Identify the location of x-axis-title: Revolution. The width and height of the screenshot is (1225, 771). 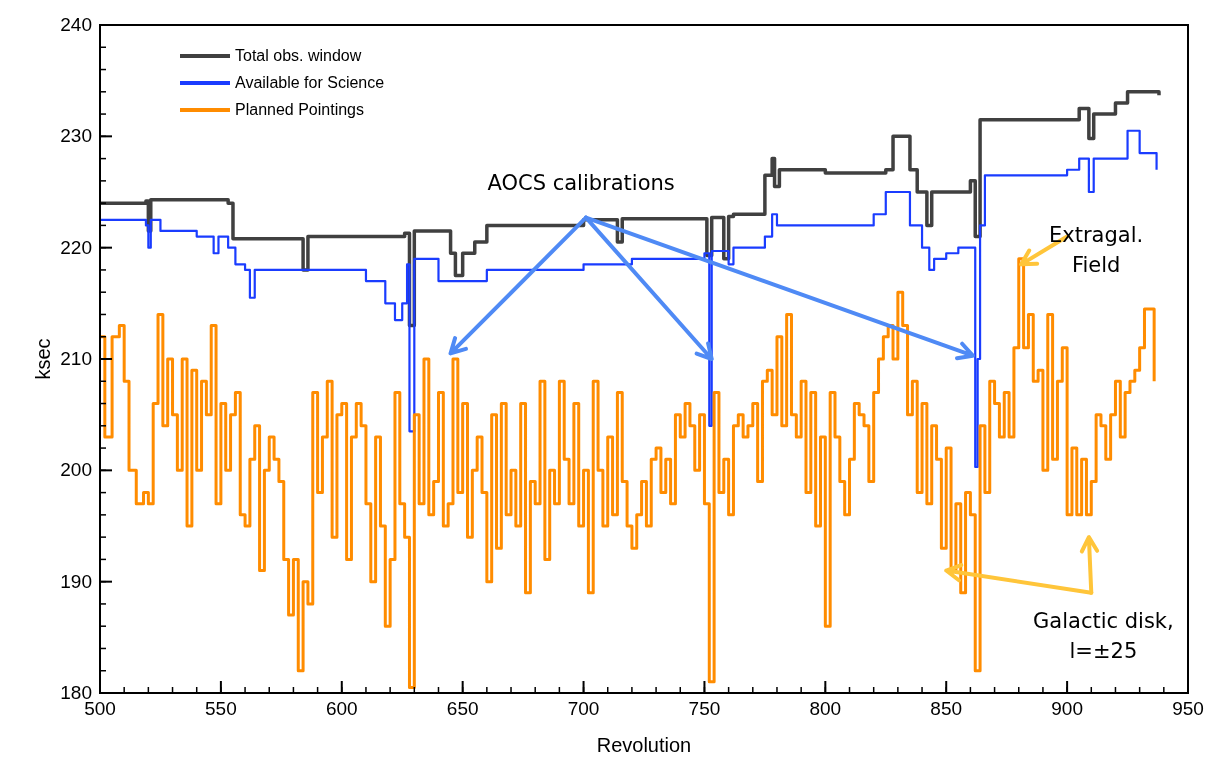
(644, 745).